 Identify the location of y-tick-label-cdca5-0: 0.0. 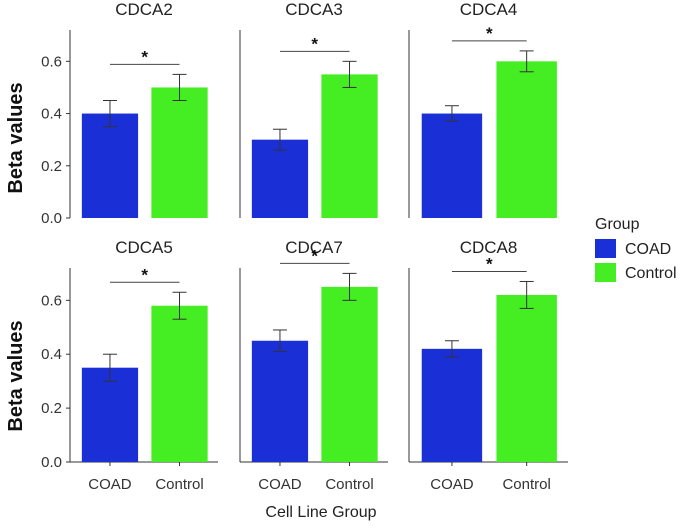
(51, 462).